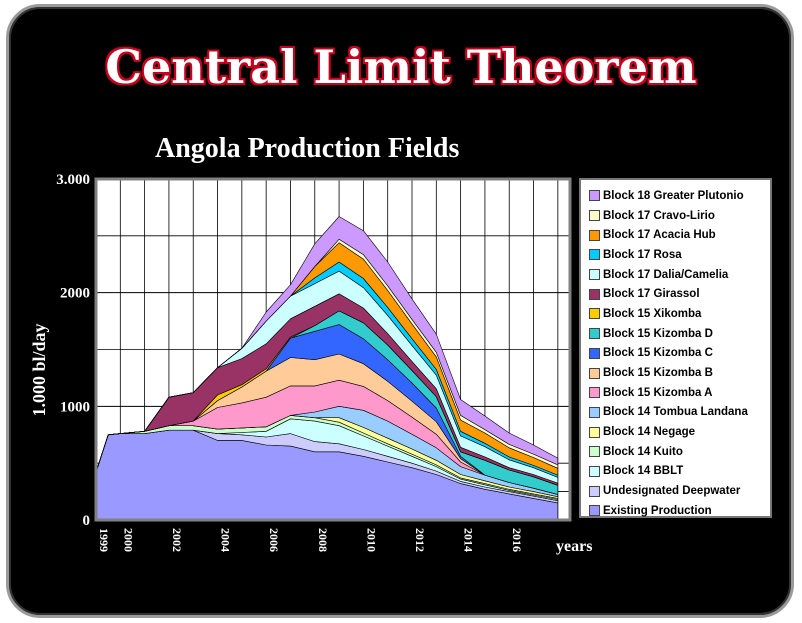 This screenshot has height=623, width=802. Describe the element at coordinates (469, 540) in the screenshot. I see `x-tick-label-8: 2014` at that location.